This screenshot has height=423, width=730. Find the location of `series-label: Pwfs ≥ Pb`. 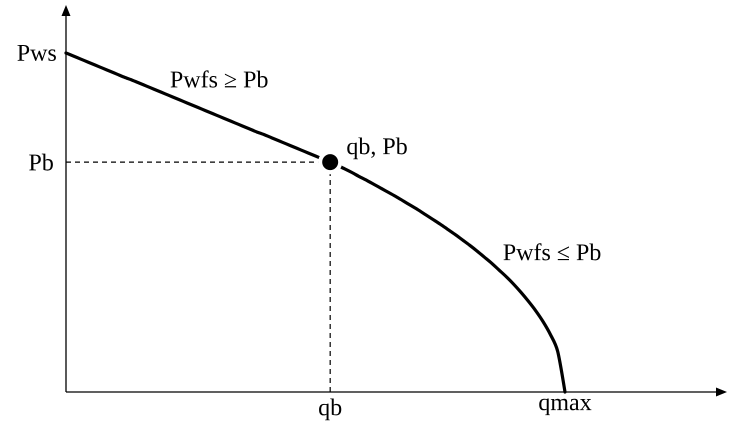

series-label: Pwfs ≥ Pb is located at coordinates (219, 79).